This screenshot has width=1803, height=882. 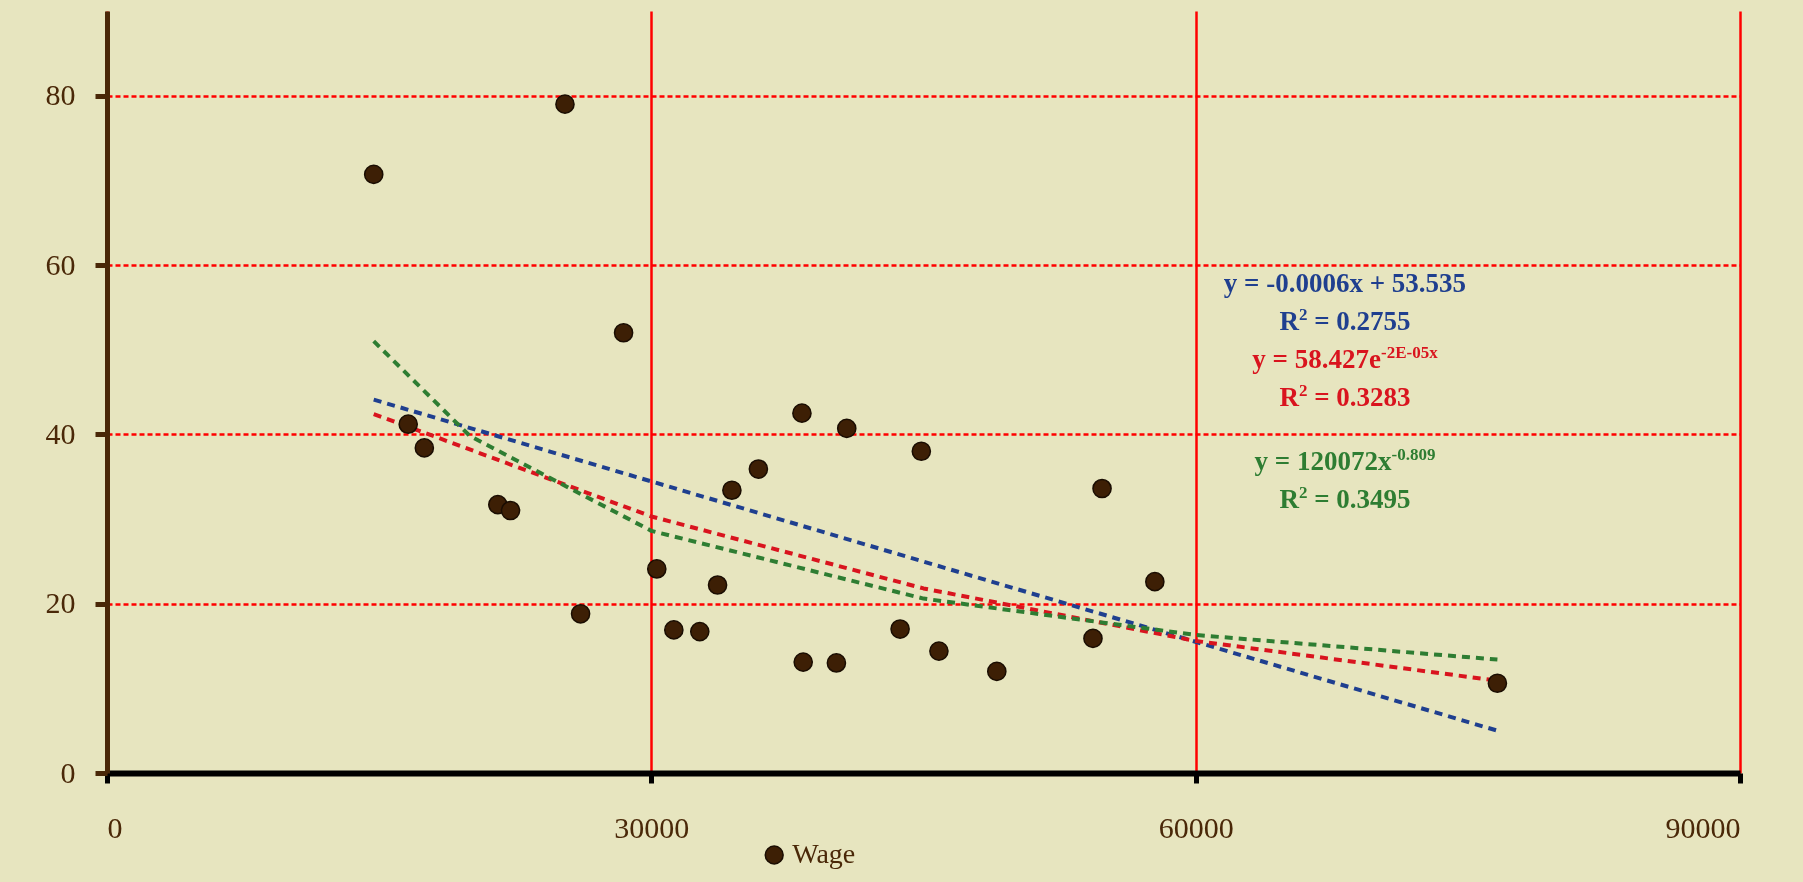 I want to click on y-tick-label: 60, so click(x=60, y=264).